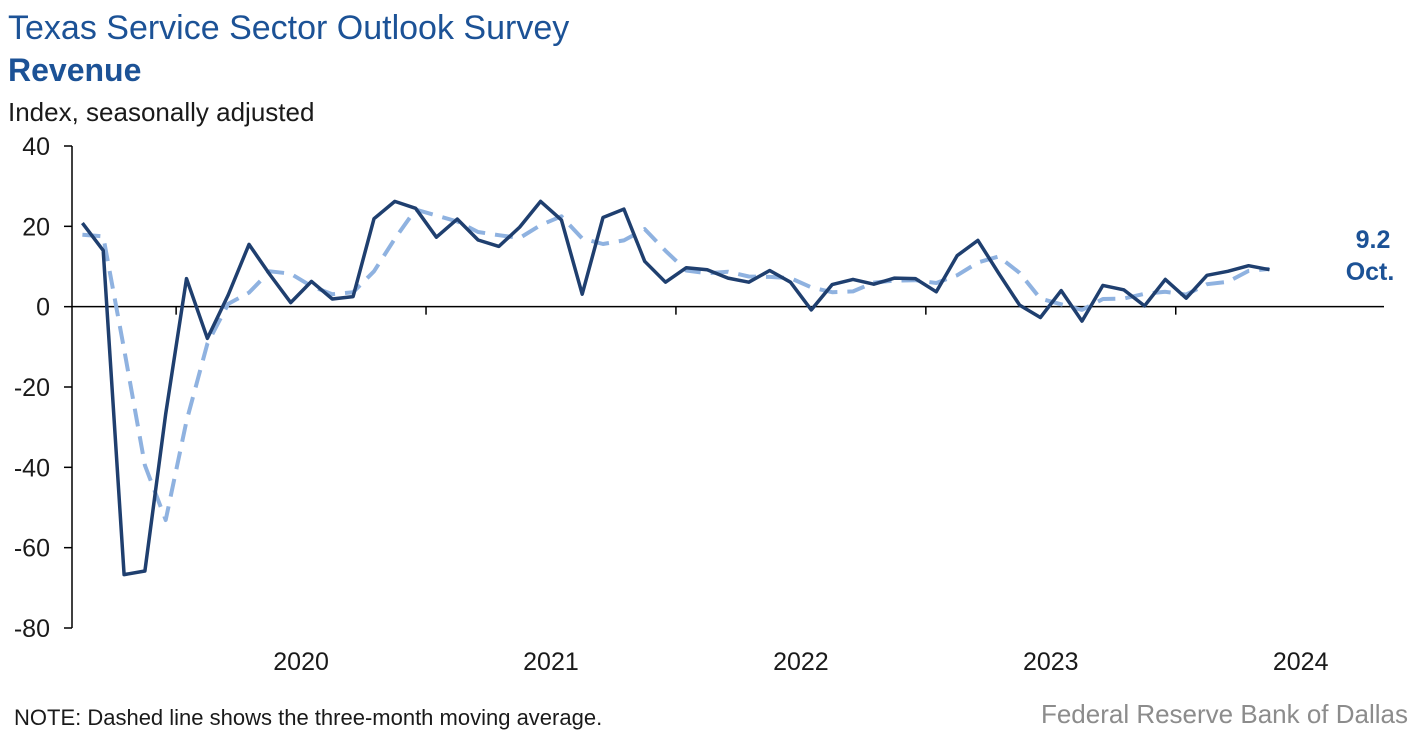 The image size is (1422, 738). Describe the element at coordinates (1373, 240) in the screenshot. I see `end-value-label: 9.2` at that location.